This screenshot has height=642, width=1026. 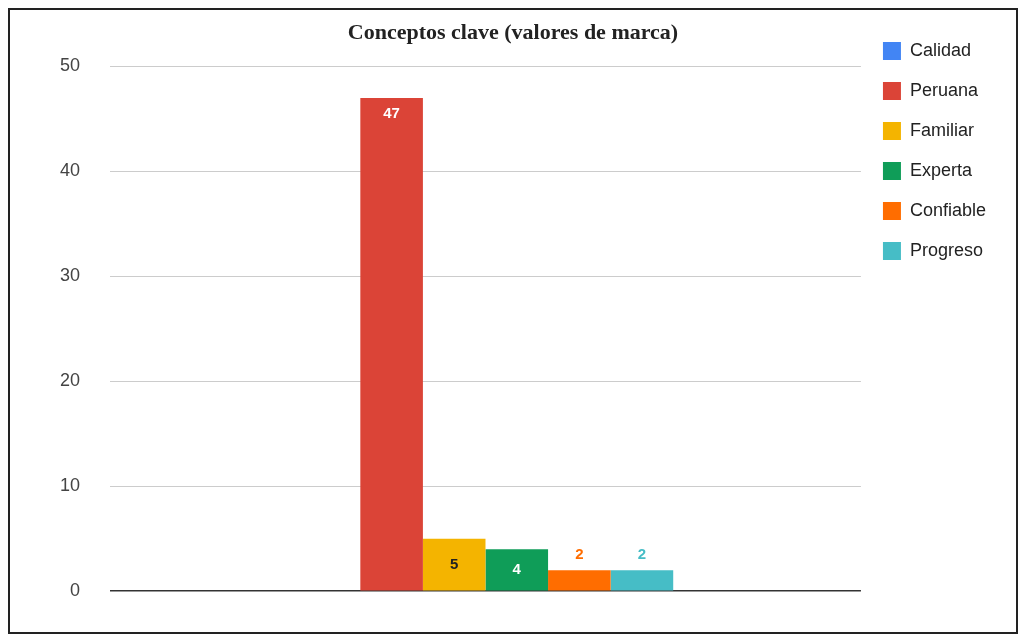 I want to click on y-tick-label: 20, so click(x=70, y=380).